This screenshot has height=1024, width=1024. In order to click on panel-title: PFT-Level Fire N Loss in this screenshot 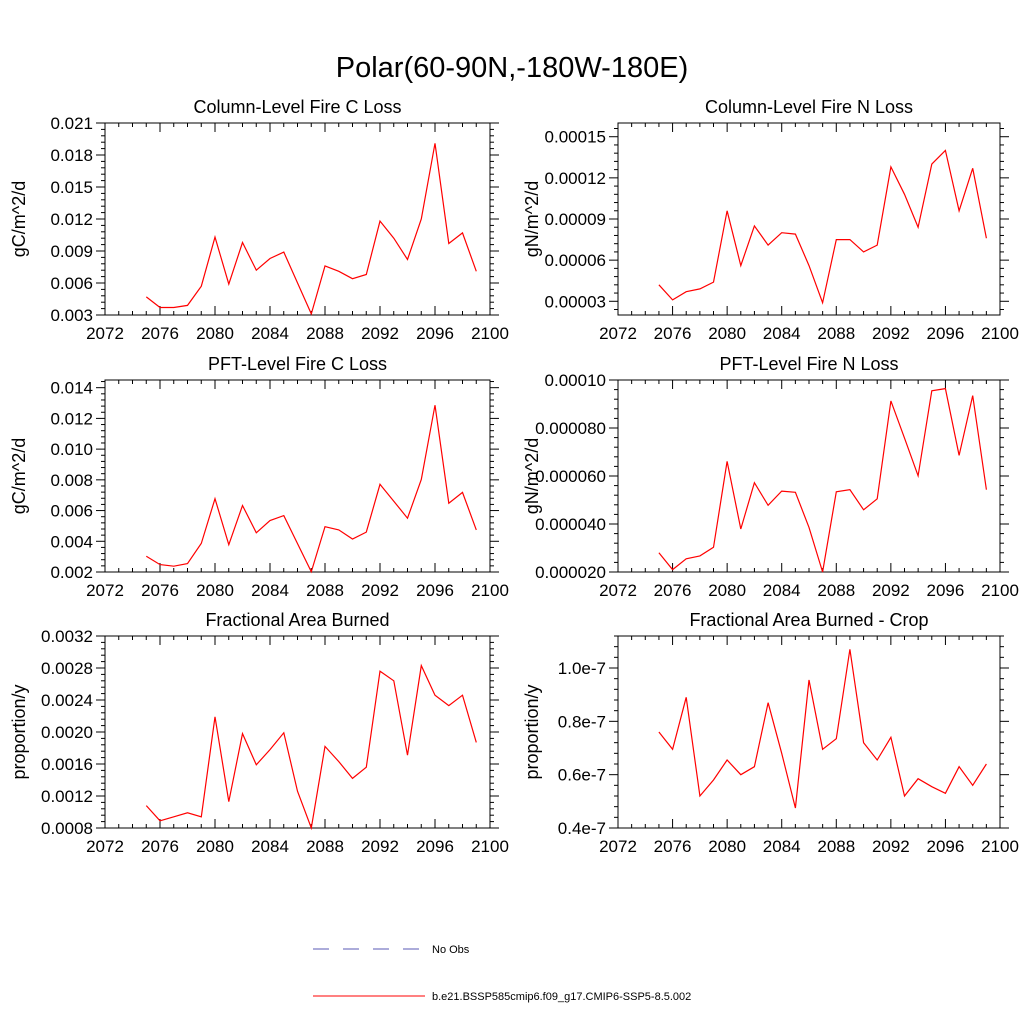, I will do `click(808, 364)`.